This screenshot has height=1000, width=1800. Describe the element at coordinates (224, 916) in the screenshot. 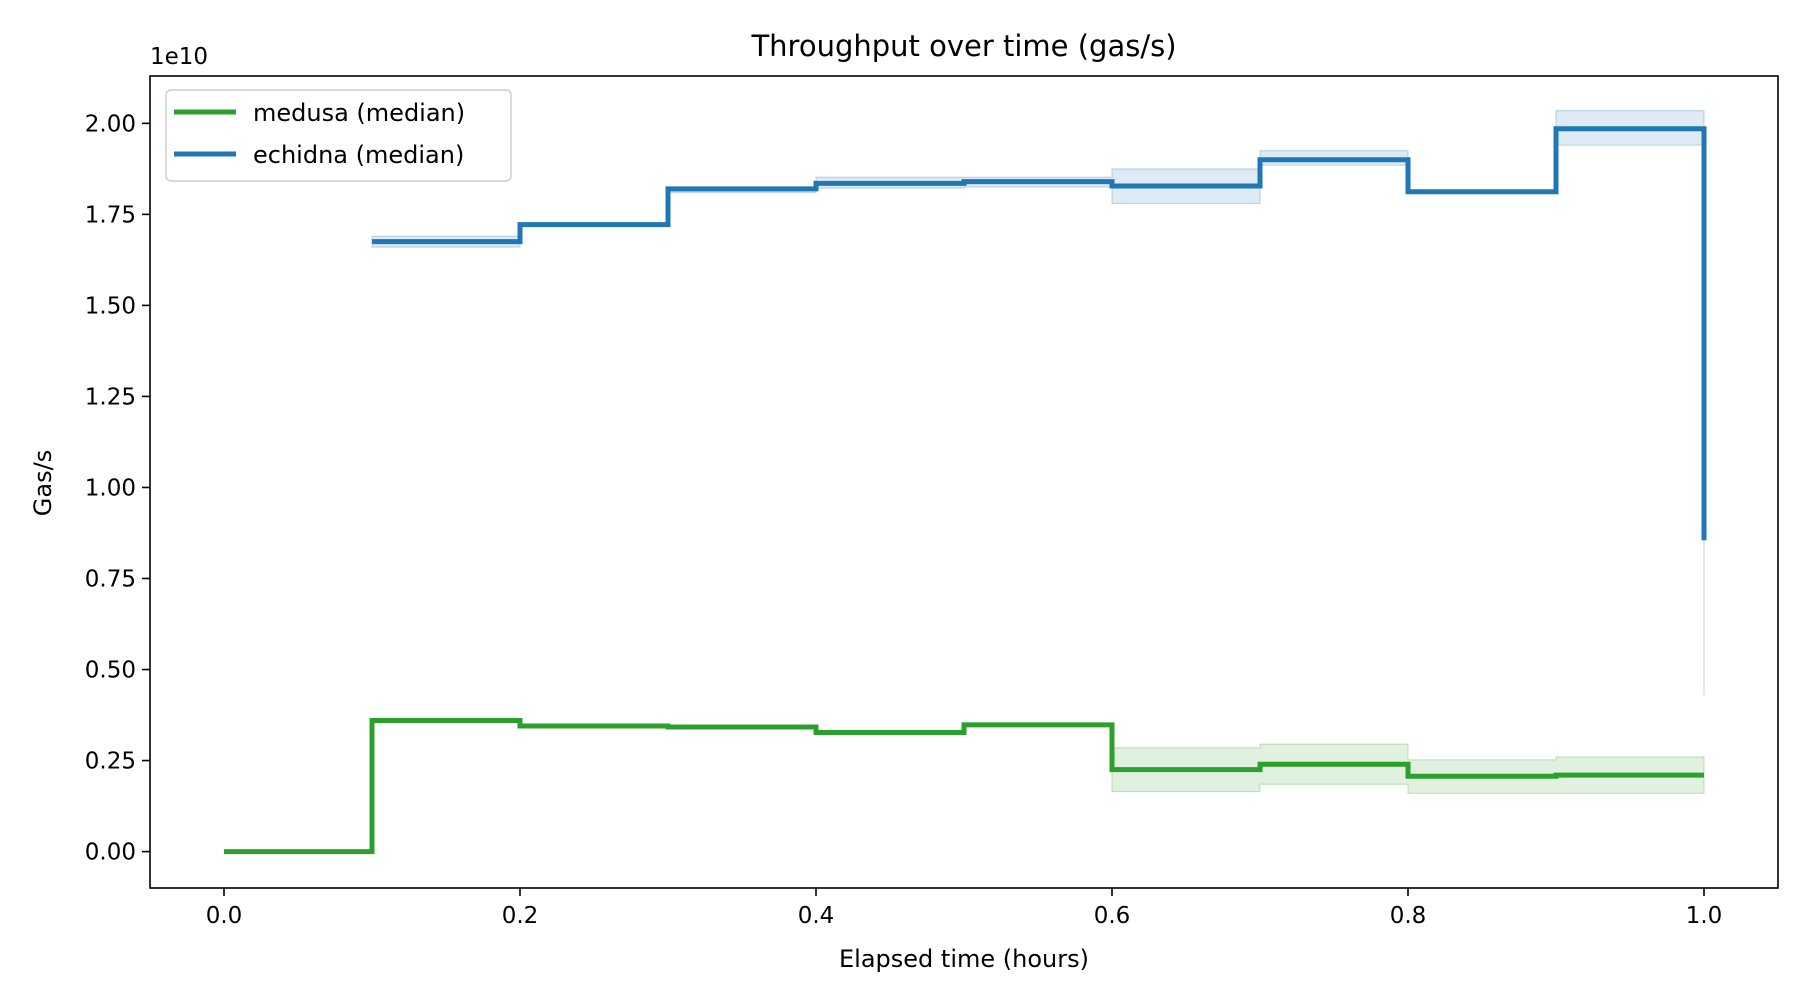

I see `x-tick-label: 0.0` at that location.